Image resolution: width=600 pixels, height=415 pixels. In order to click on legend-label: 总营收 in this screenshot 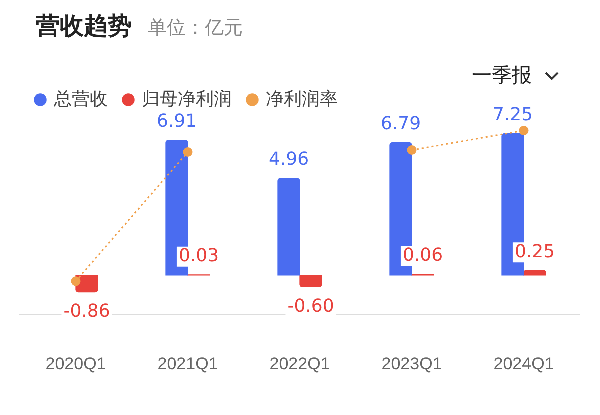, I will do `click(80, 98)`.